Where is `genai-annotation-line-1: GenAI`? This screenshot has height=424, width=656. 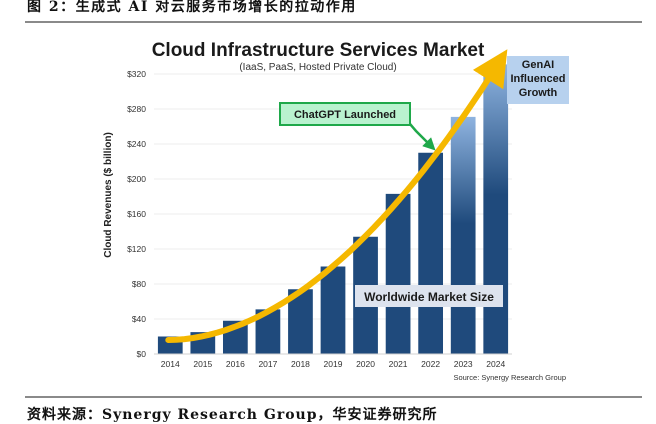
genai-annotation-line-1: GenAI is located at coordinates (538, 65).